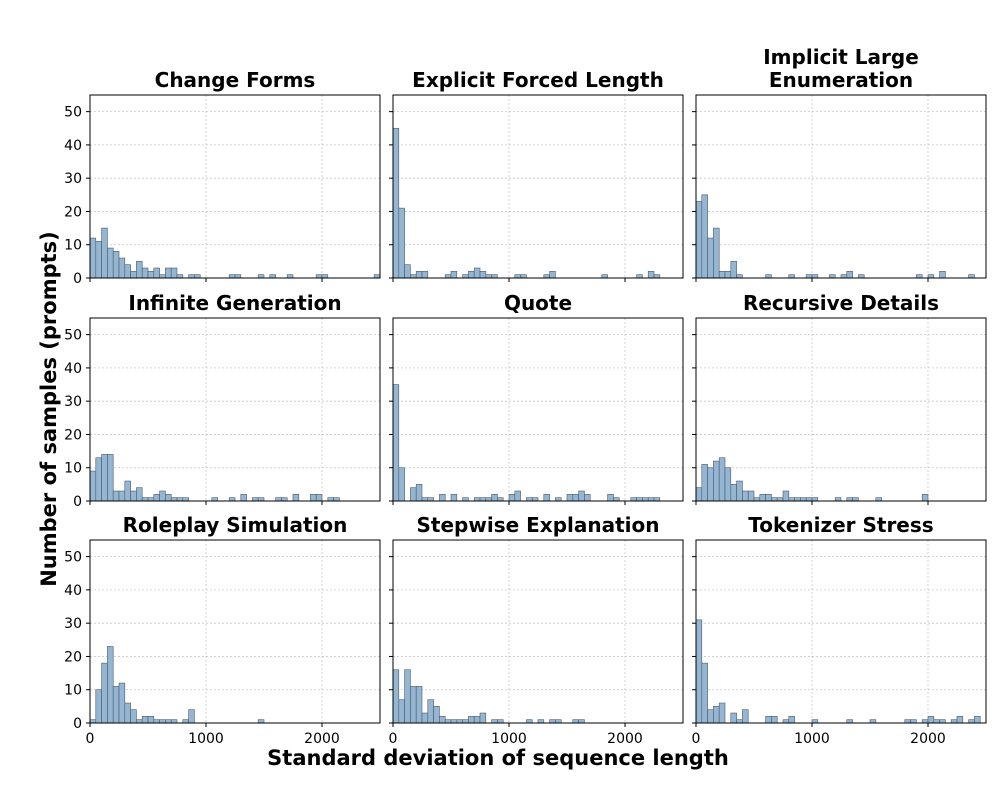  What do you see at coordinates (73, 469) in the screenshot?
I see `y-tick-label: 10` at bounding box center [73, 469].